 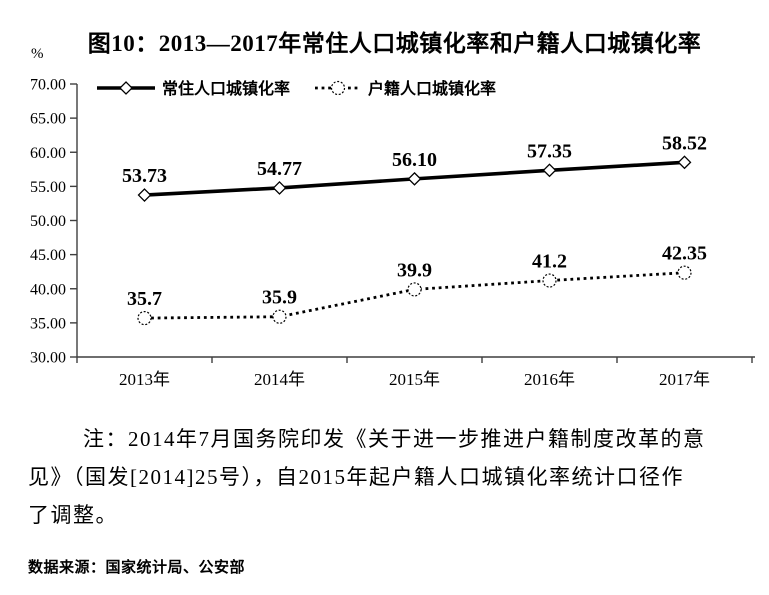 What do you see at coordinates (48, 119) in the screenshot?
I see `y-tick-label: 65.00` at bounding box center [48, 119].